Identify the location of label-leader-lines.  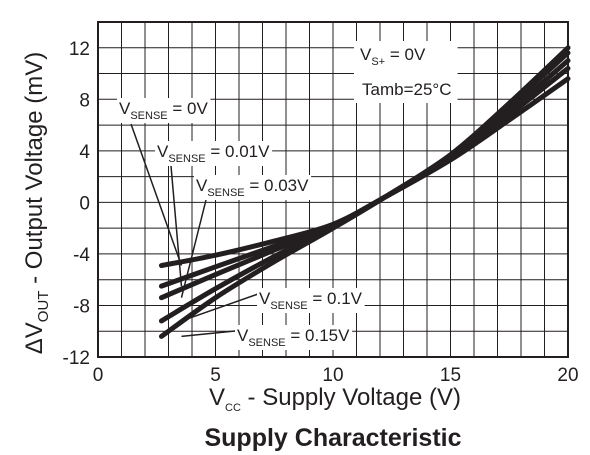
(194, 230).